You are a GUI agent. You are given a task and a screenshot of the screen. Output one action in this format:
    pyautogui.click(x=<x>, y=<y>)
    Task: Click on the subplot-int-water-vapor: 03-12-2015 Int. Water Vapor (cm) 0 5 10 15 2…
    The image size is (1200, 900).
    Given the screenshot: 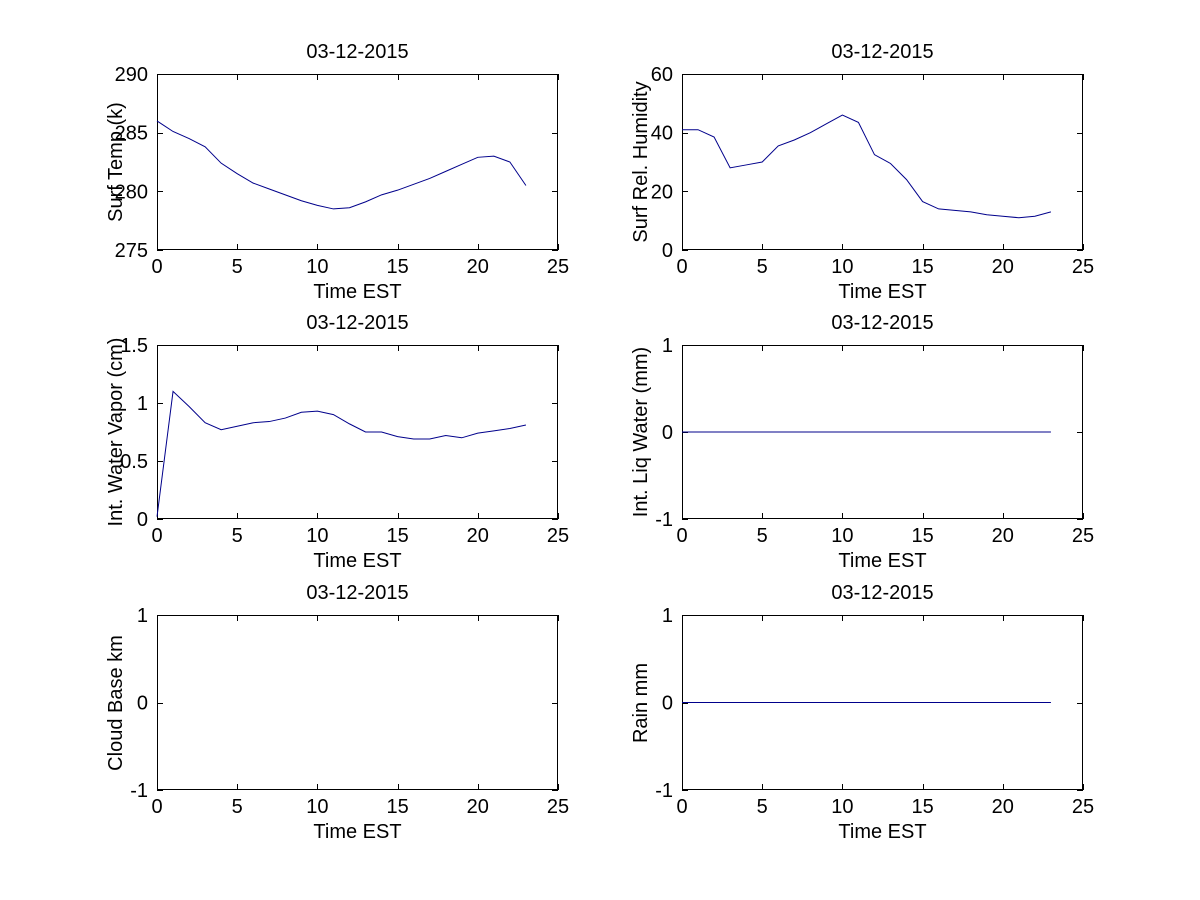 What is the action you would take?
    pyautogui.click(x=337, y=442)
    